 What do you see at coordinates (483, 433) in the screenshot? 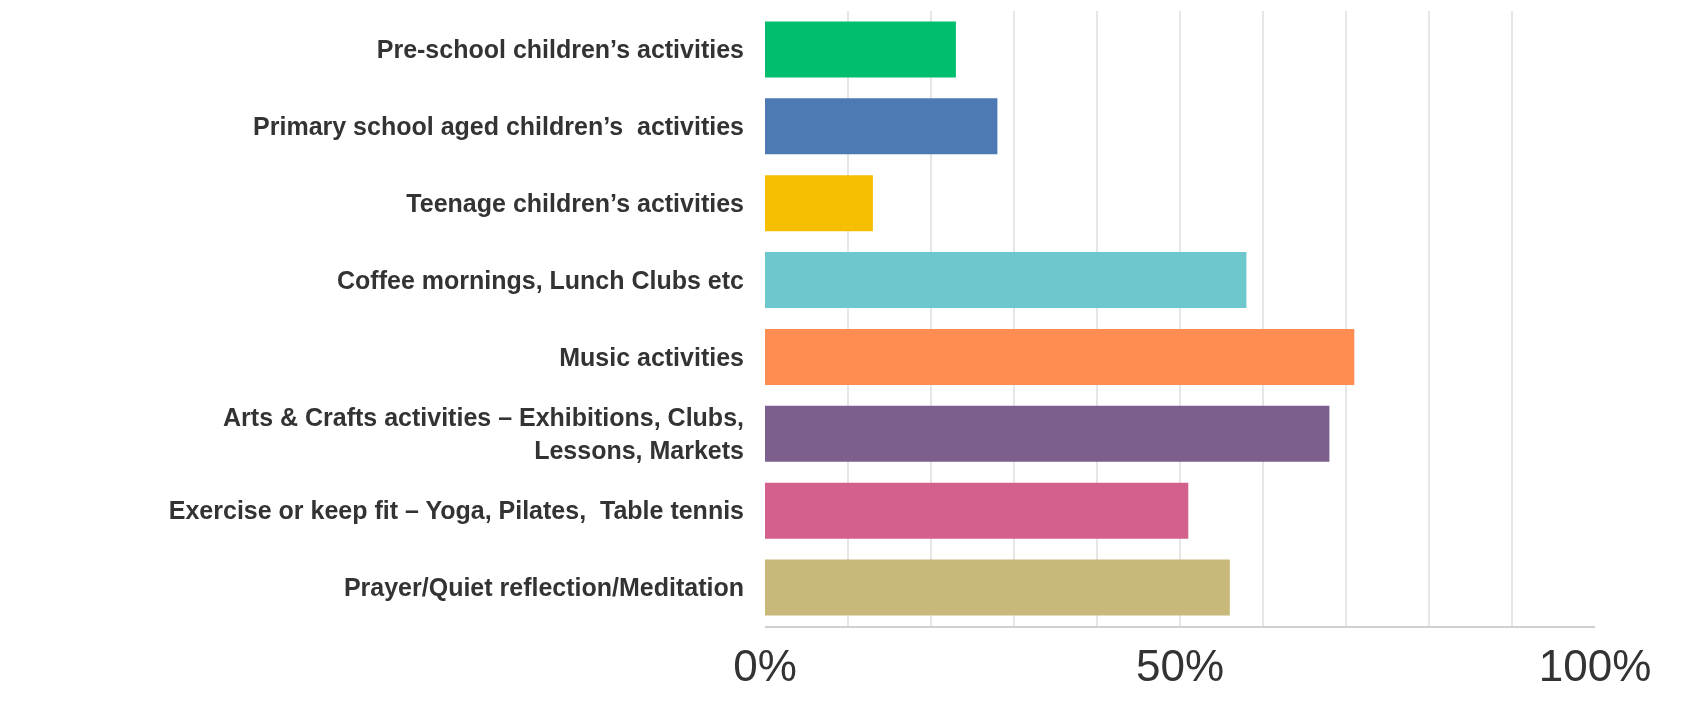
I see `y-tick-label: Arts & Crafts activities – Exhibitions, Clubs, Lessons, Markets` at bounding box center [483, 433].